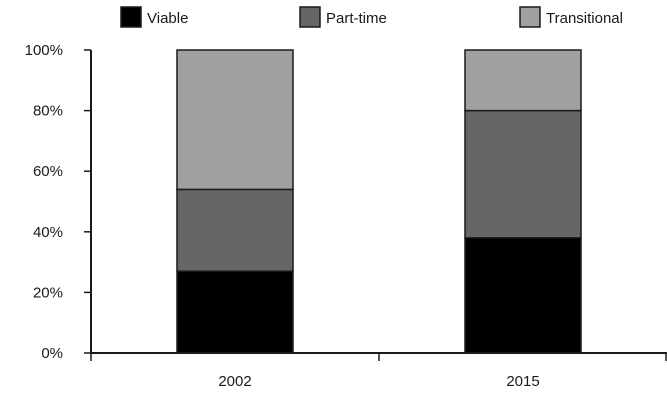 The image size is (667, 398). What do you see at coordinates (167, 18) in the screenshot?
I see `legend-label-viable: Viable` at bounding box center [167, 18].